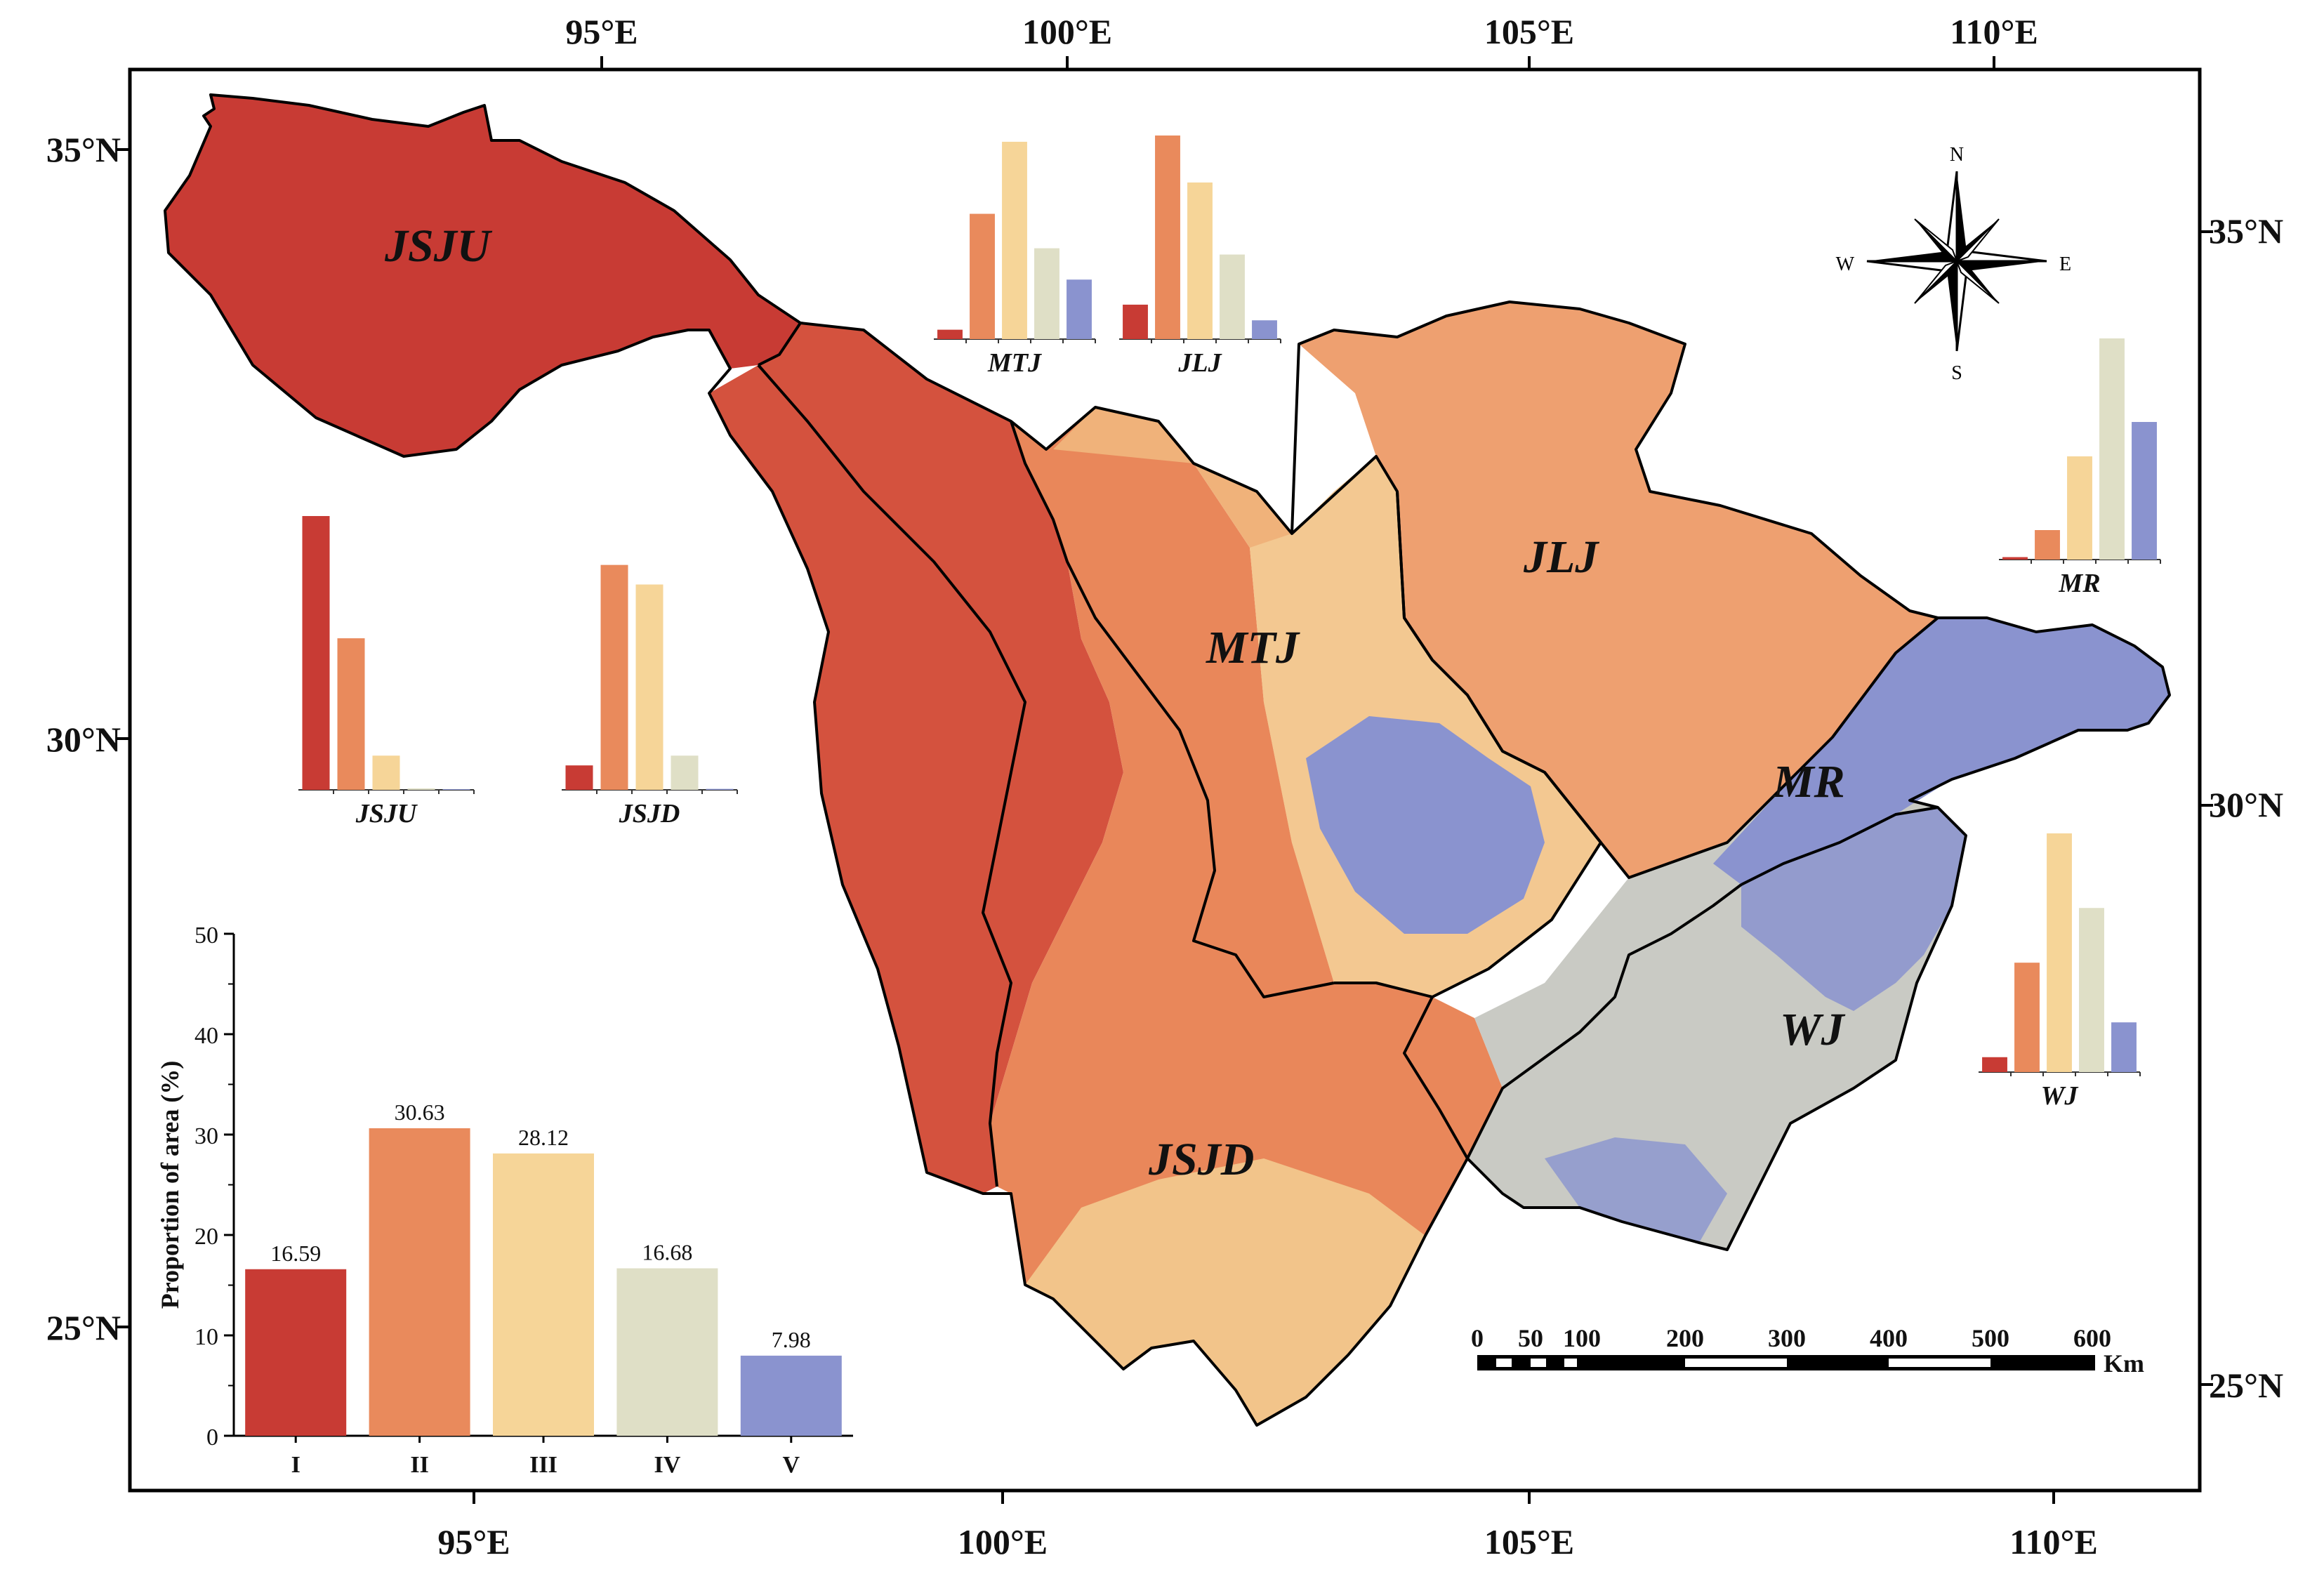  Describe the element at coordinates (2079, 583) in the screenshot. I see `inset-chart-title: MR` at that location.